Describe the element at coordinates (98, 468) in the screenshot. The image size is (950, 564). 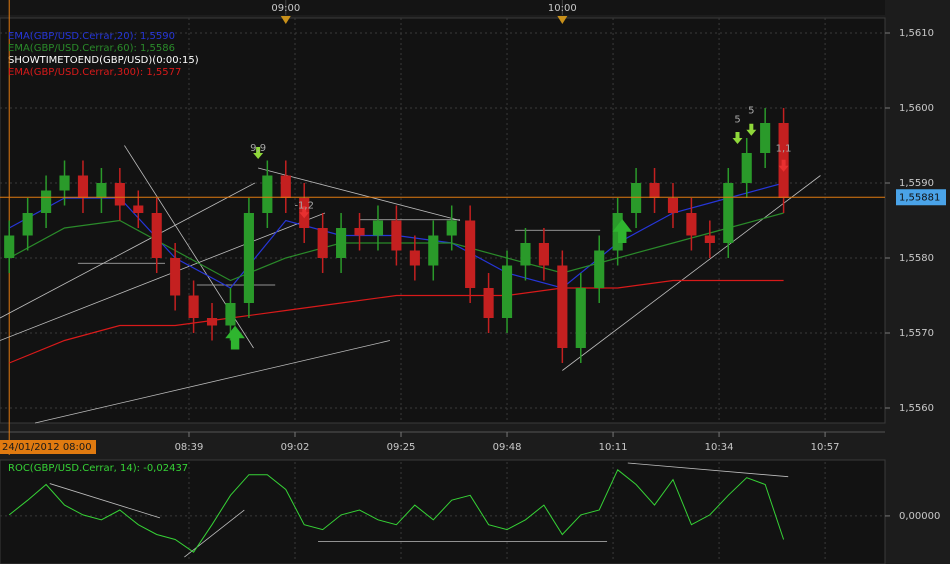
I see `legend-entry: ROC(GBP/USD.Cerrar, 14): -0,02437` at that location.